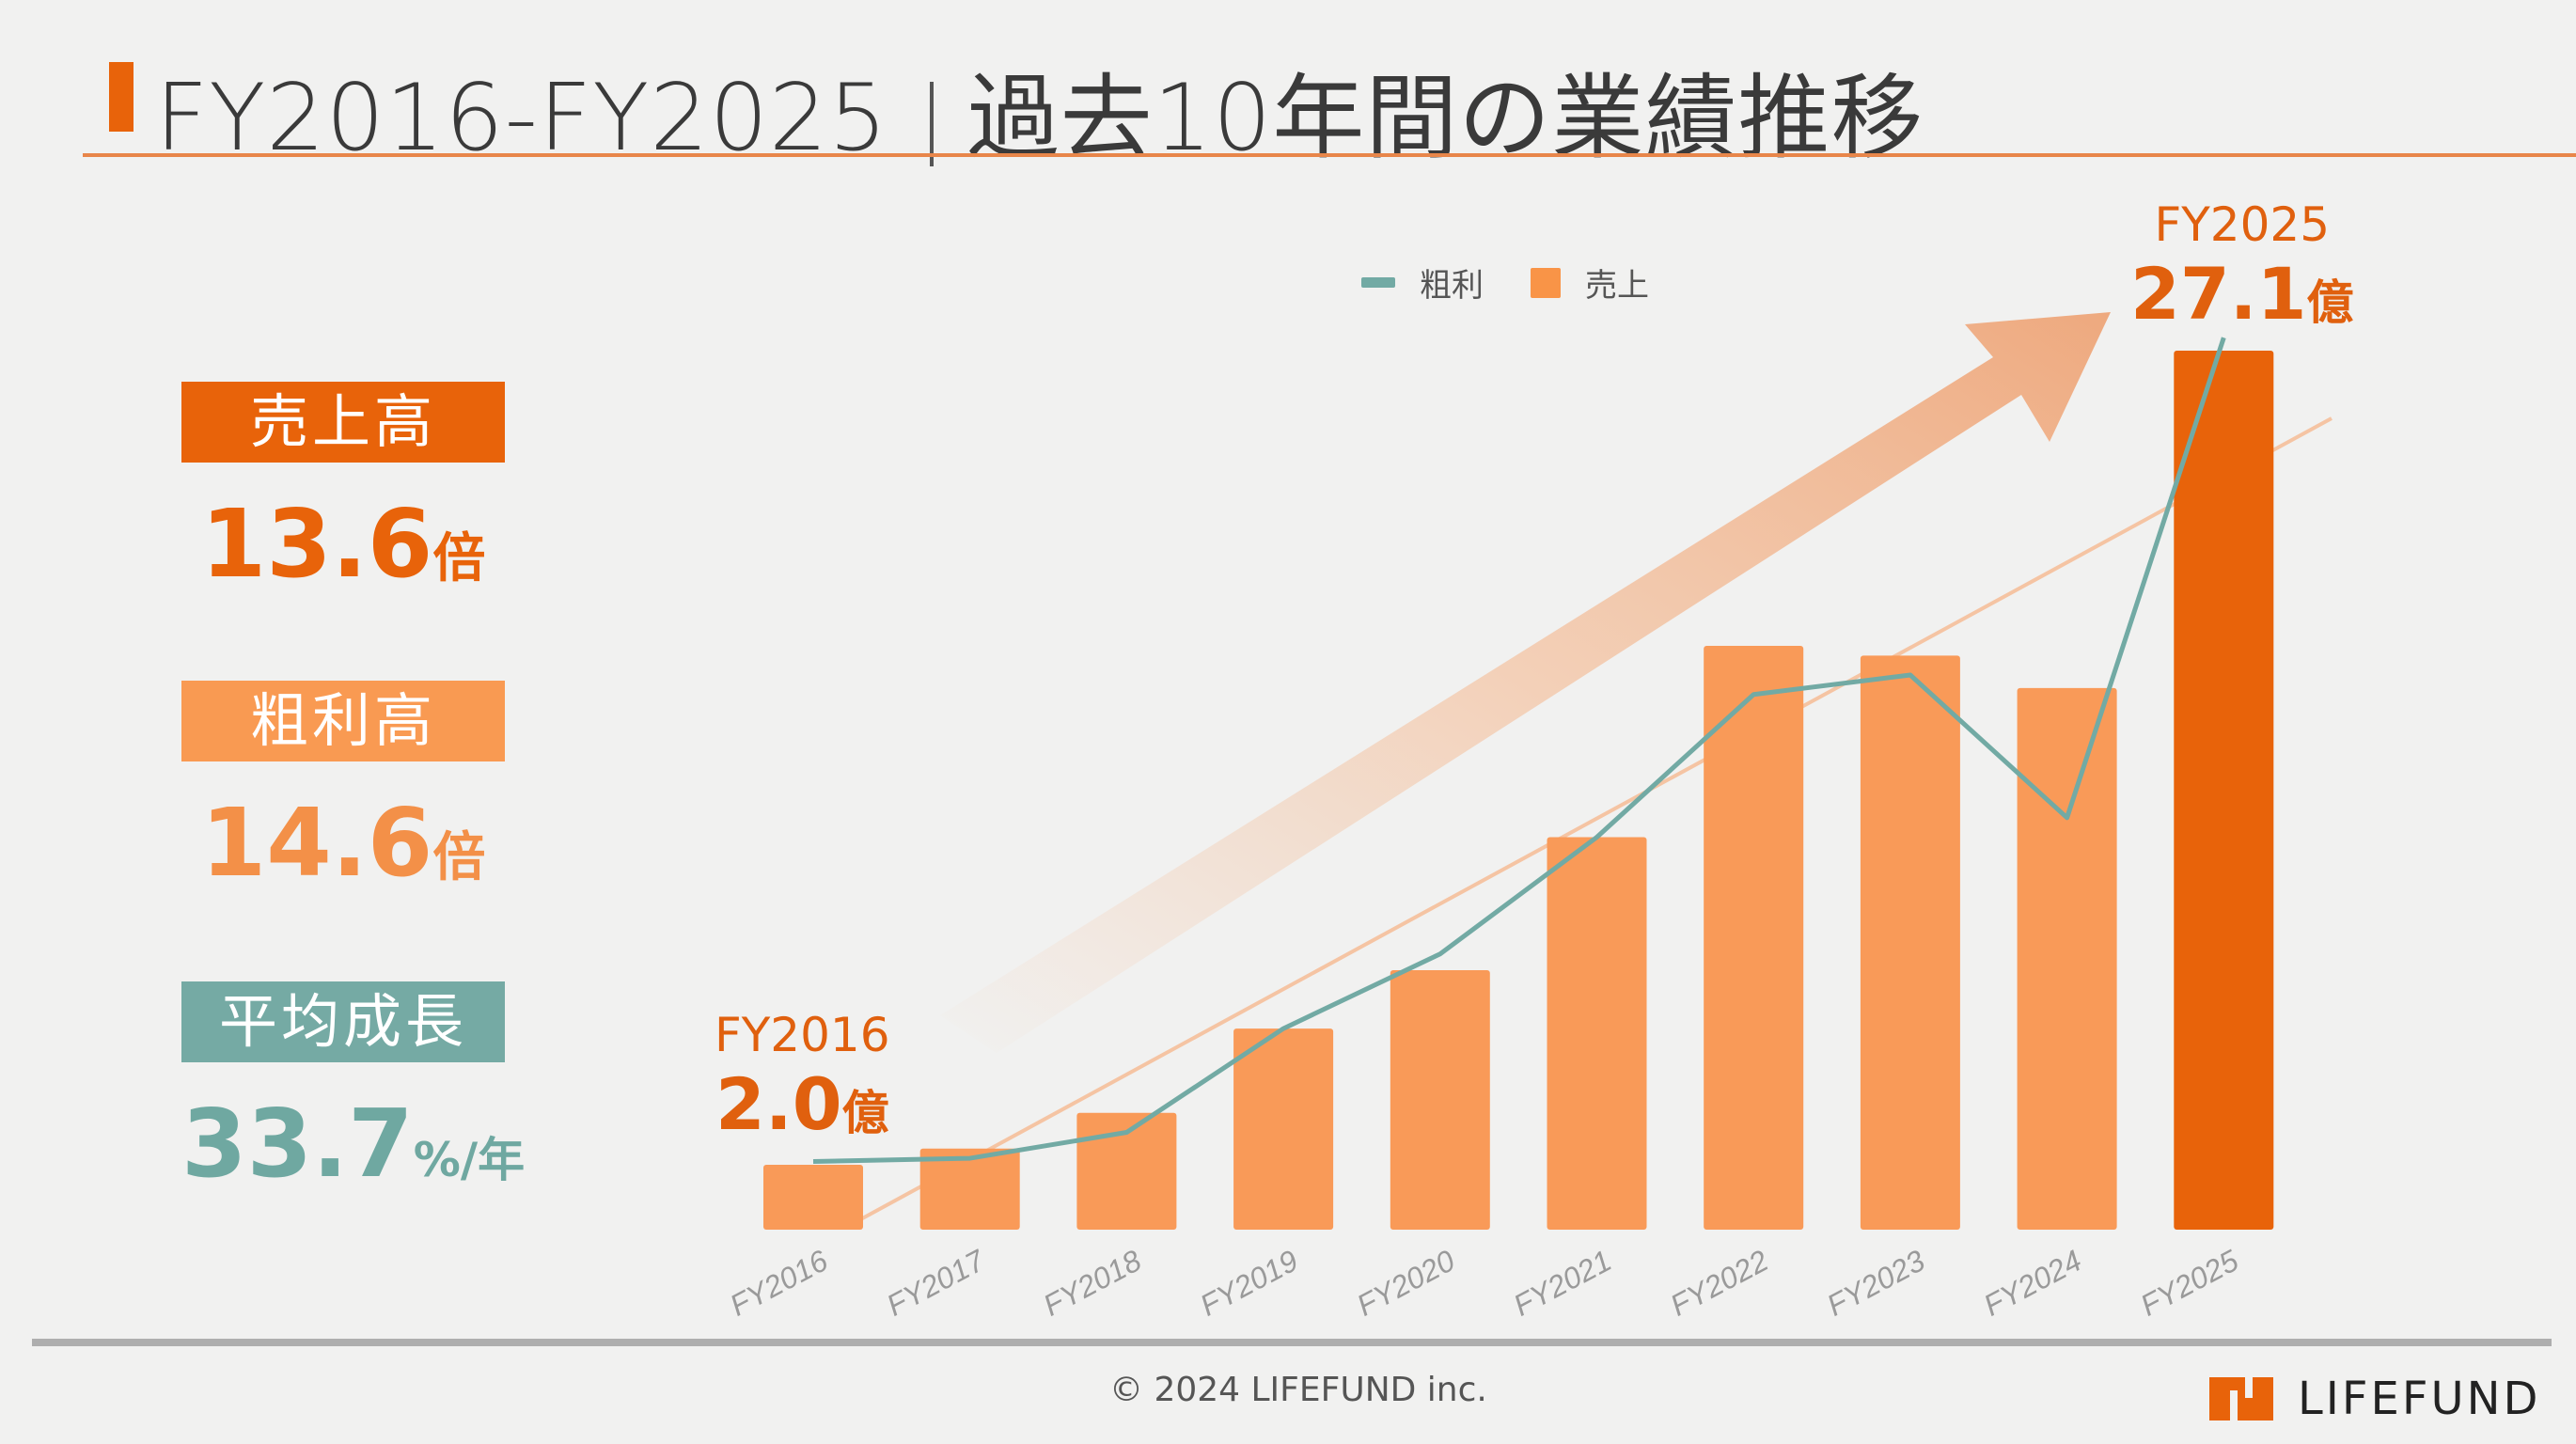 This screenshot has height=1444, width=2576. Describe the element at coordinates (865, 1113) in the screenshot. I see `callout-start-unit: 億` at that location.